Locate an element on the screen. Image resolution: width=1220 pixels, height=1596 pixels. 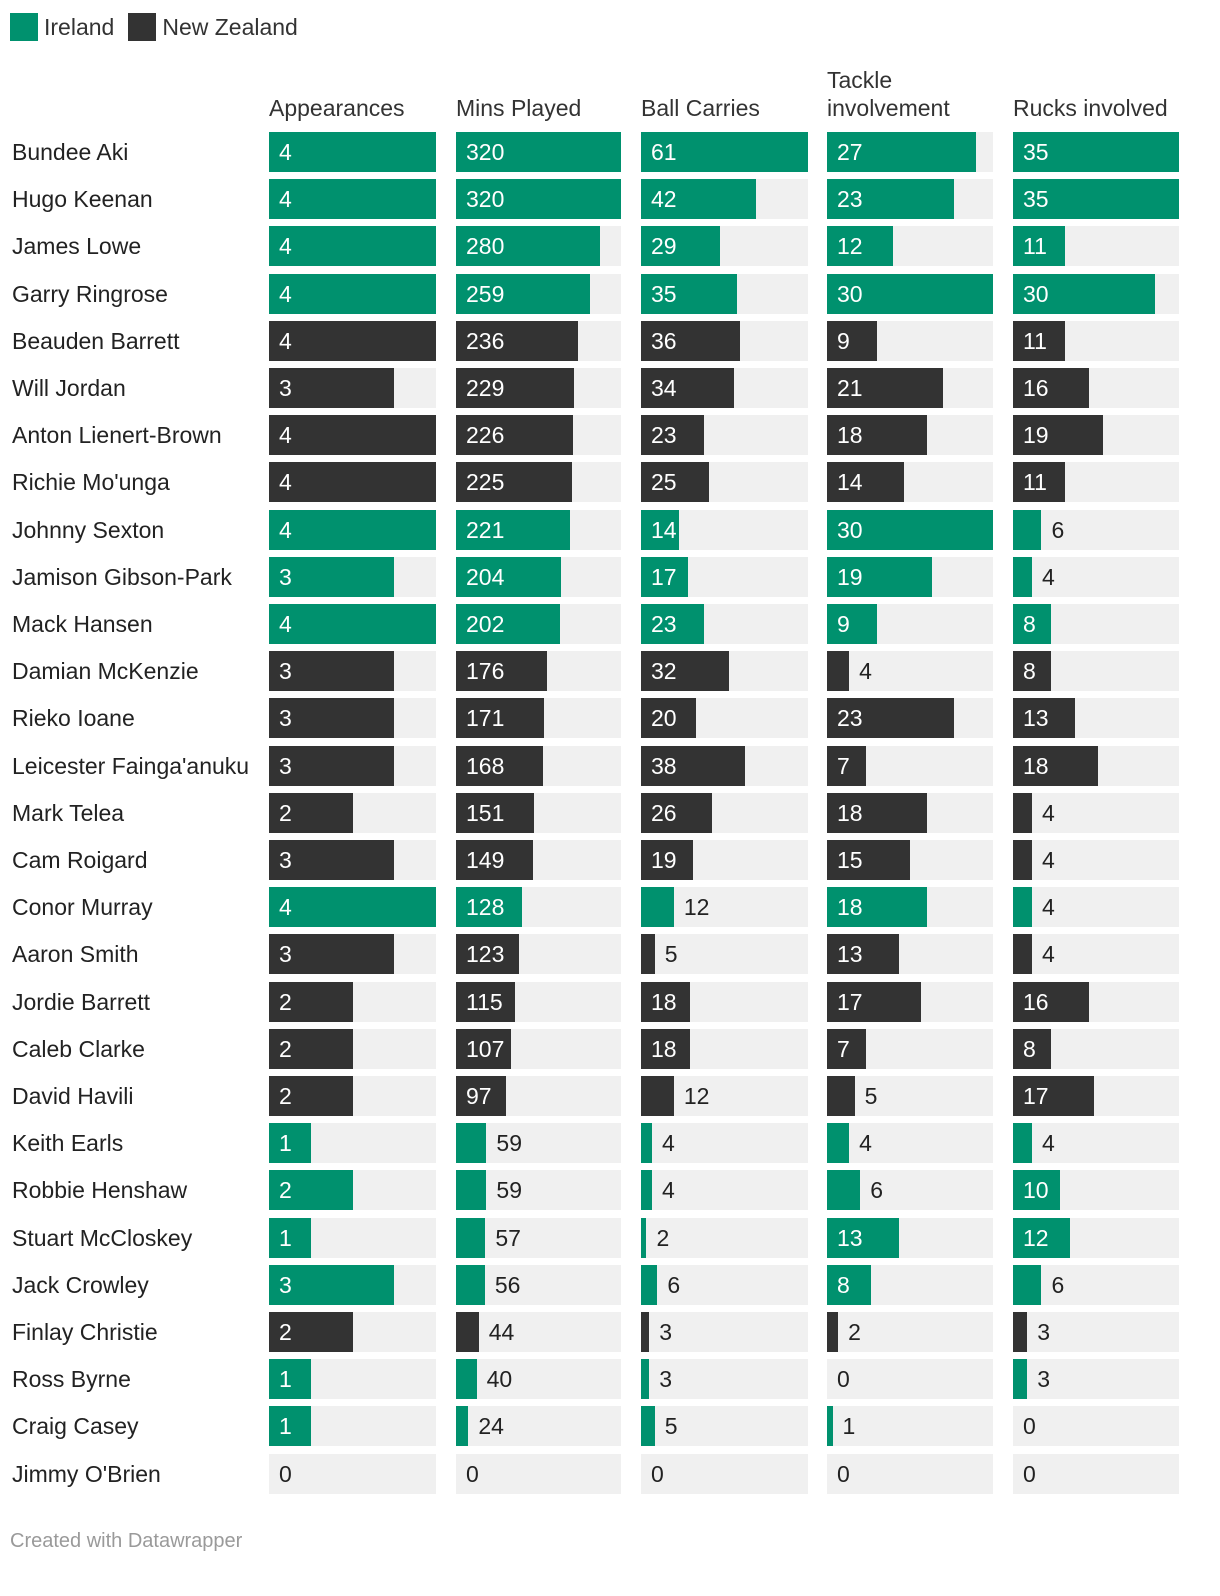
value-label-tackles: 12 is located at coordinates (850, 246).